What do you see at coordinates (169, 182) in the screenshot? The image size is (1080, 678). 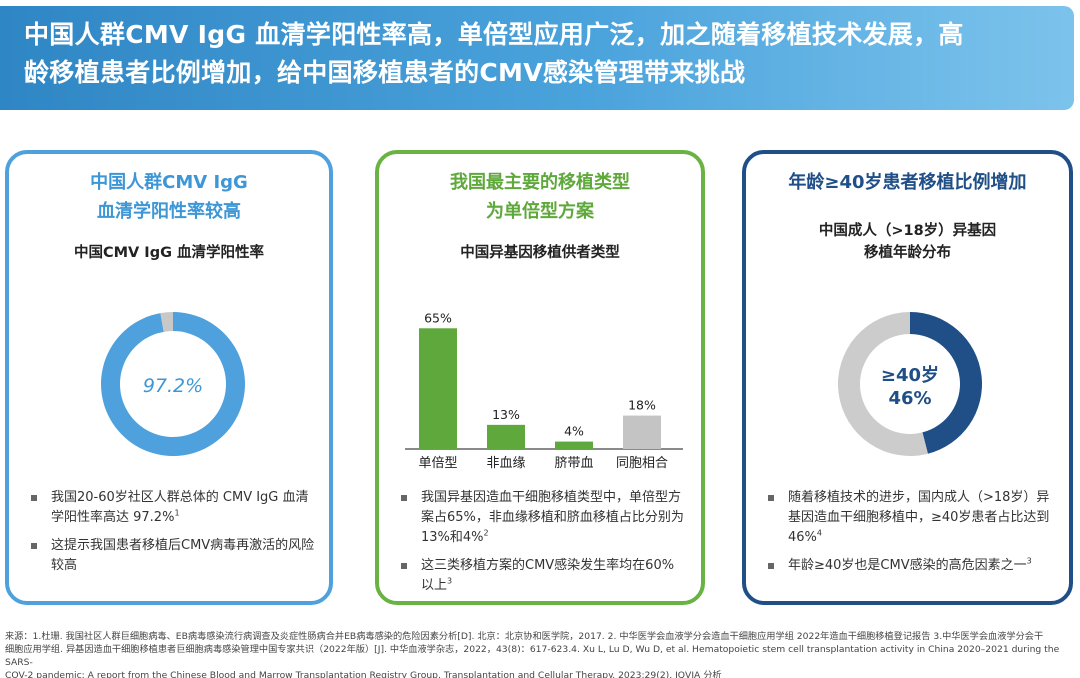 I see `panel1-heading-line1: 中国人群CMV IgG` at bounding box center [169, 182].